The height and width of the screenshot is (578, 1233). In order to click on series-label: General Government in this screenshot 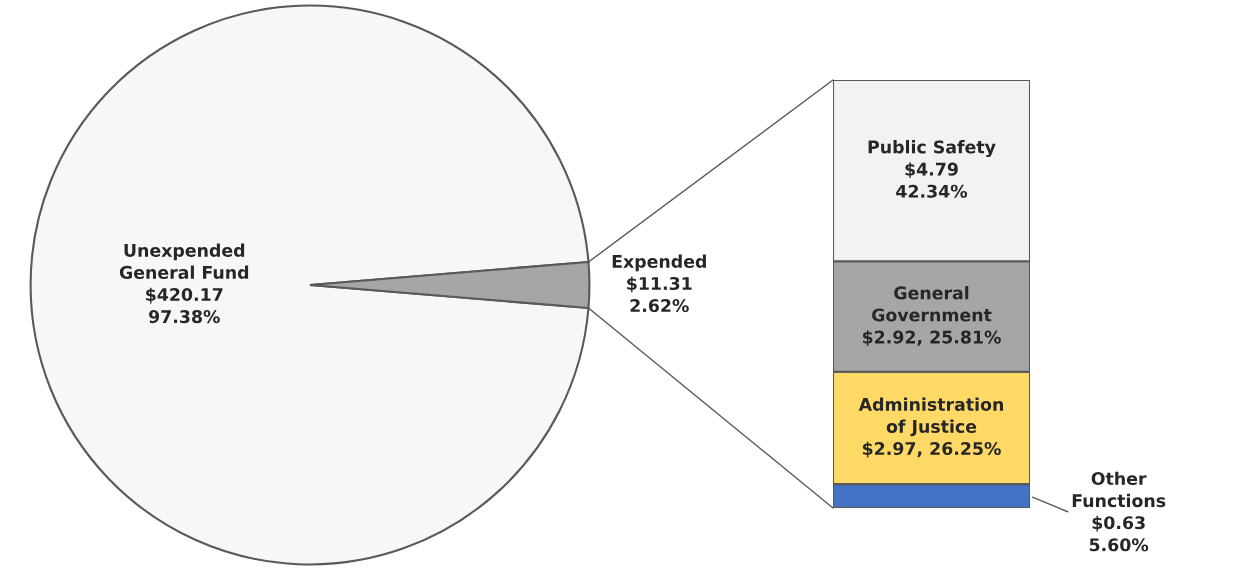, I will do `click(932, 304)`.